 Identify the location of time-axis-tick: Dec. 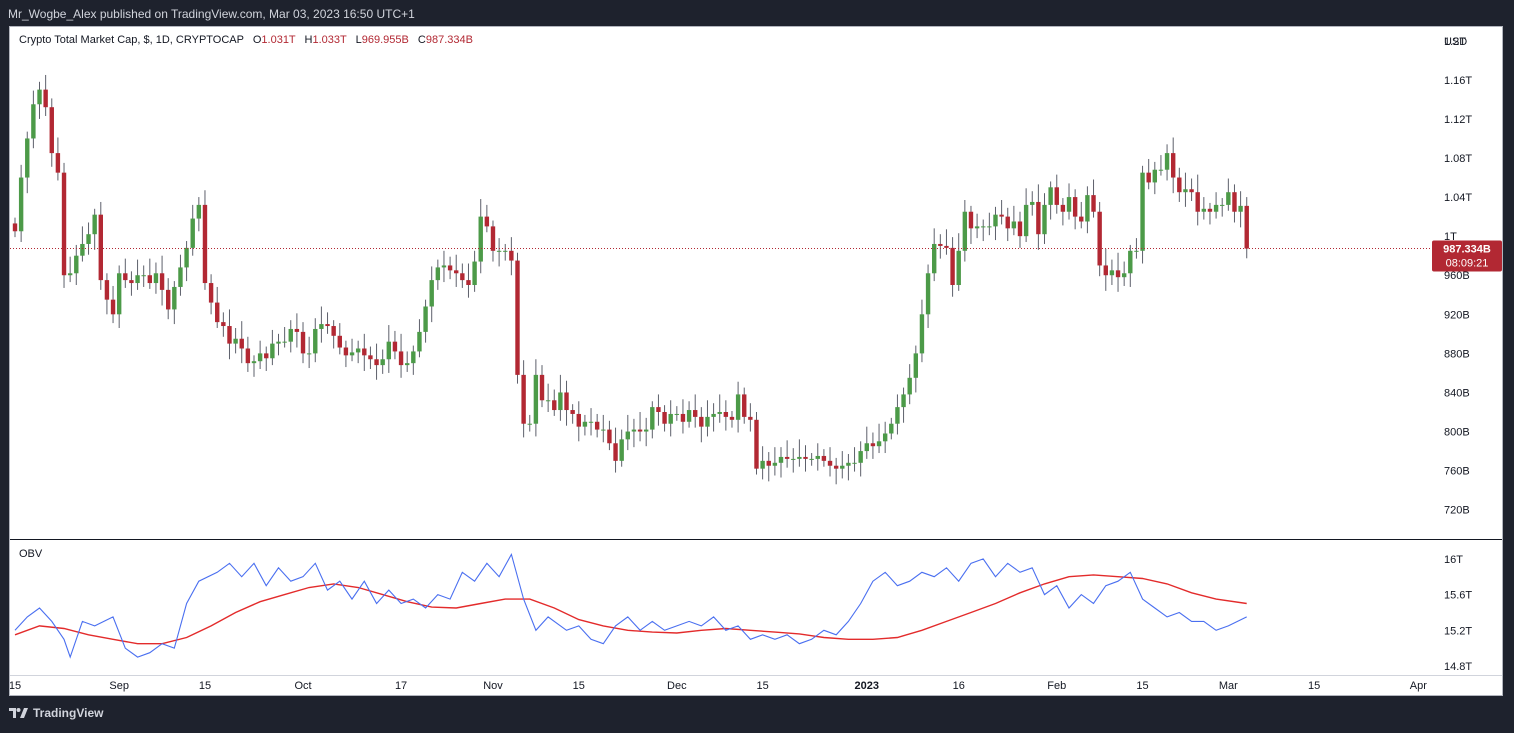
(677, 686).